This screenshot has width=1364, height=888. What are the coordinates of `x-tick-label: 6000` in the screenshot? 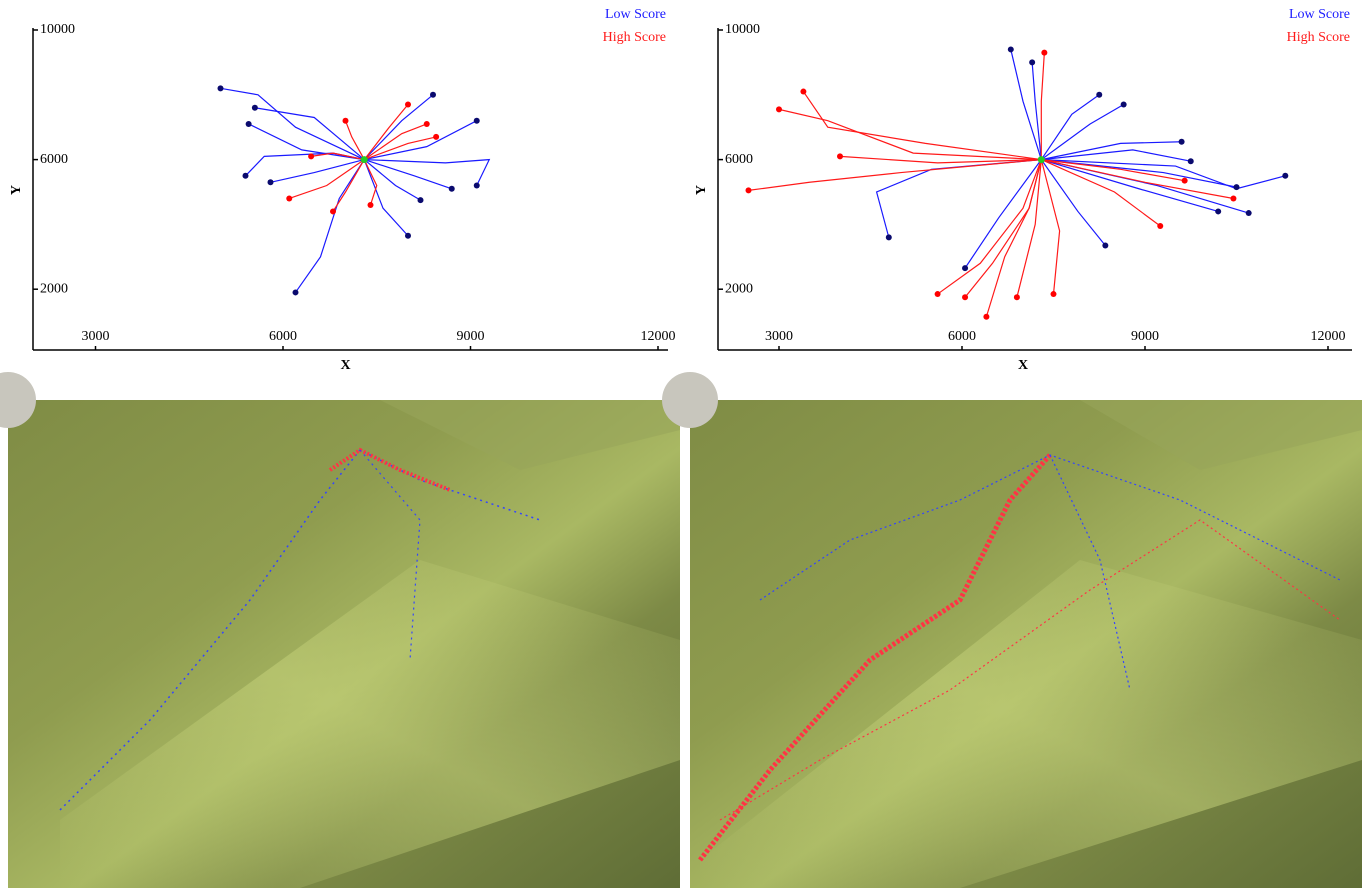 It's located at (962, 336).